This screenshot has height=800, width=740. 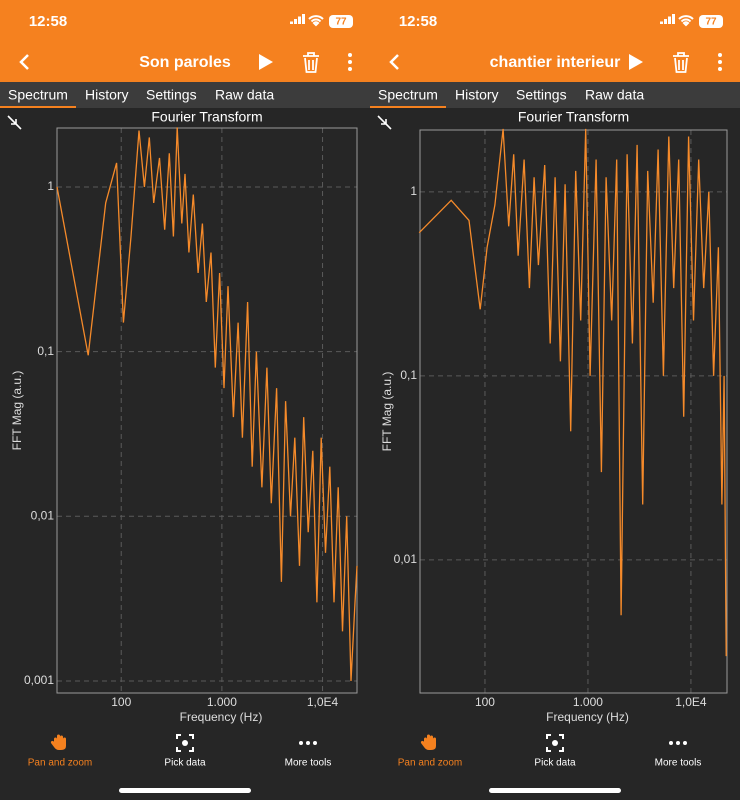 What do you see at coordinates (185, 62) in the screenshot?
I see `screen-title: Son paroles` at bounding box center [185, 62].